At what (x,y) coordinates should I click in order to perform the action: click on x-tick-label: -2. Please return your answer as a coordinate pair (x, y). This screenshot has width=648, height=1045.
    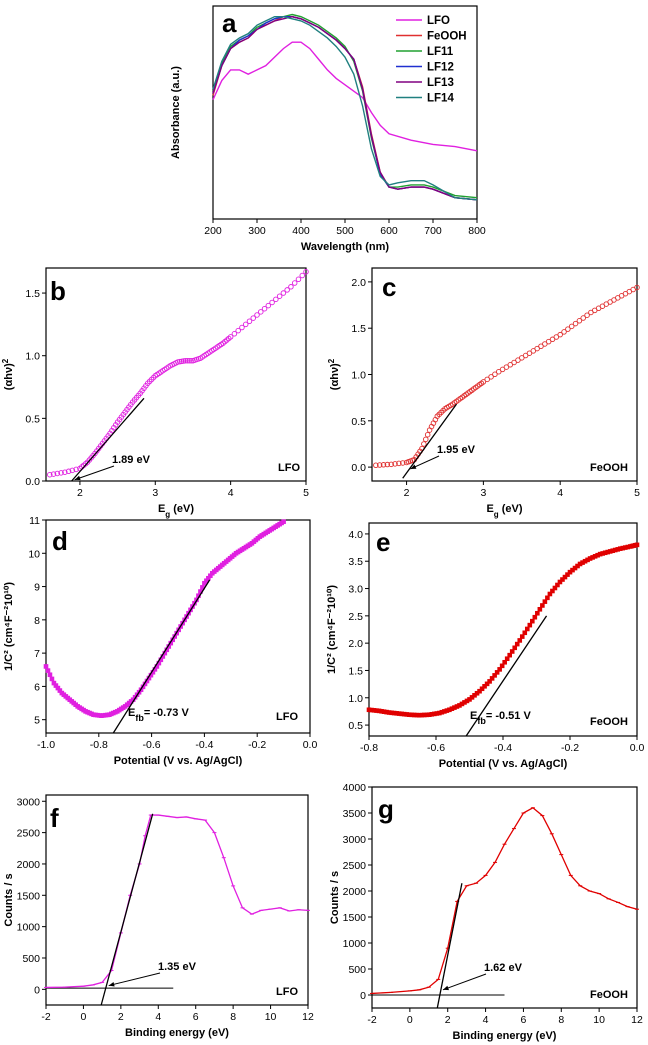
    Looking at the image, I should click on (371, 1020).